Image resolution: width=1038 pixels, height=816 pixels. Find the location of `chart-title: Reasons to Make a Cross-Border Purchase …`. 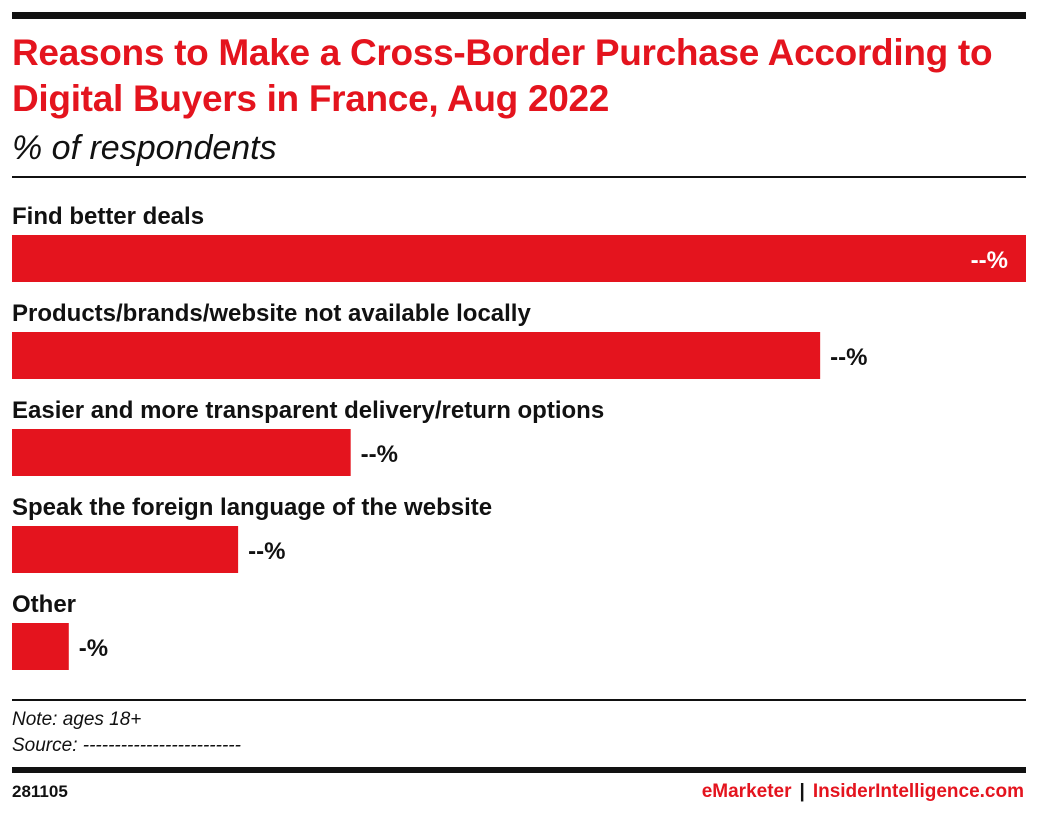

chart-title: Reasons to Make a Cross-Border Purchase … is located at coordinates (502, 75).